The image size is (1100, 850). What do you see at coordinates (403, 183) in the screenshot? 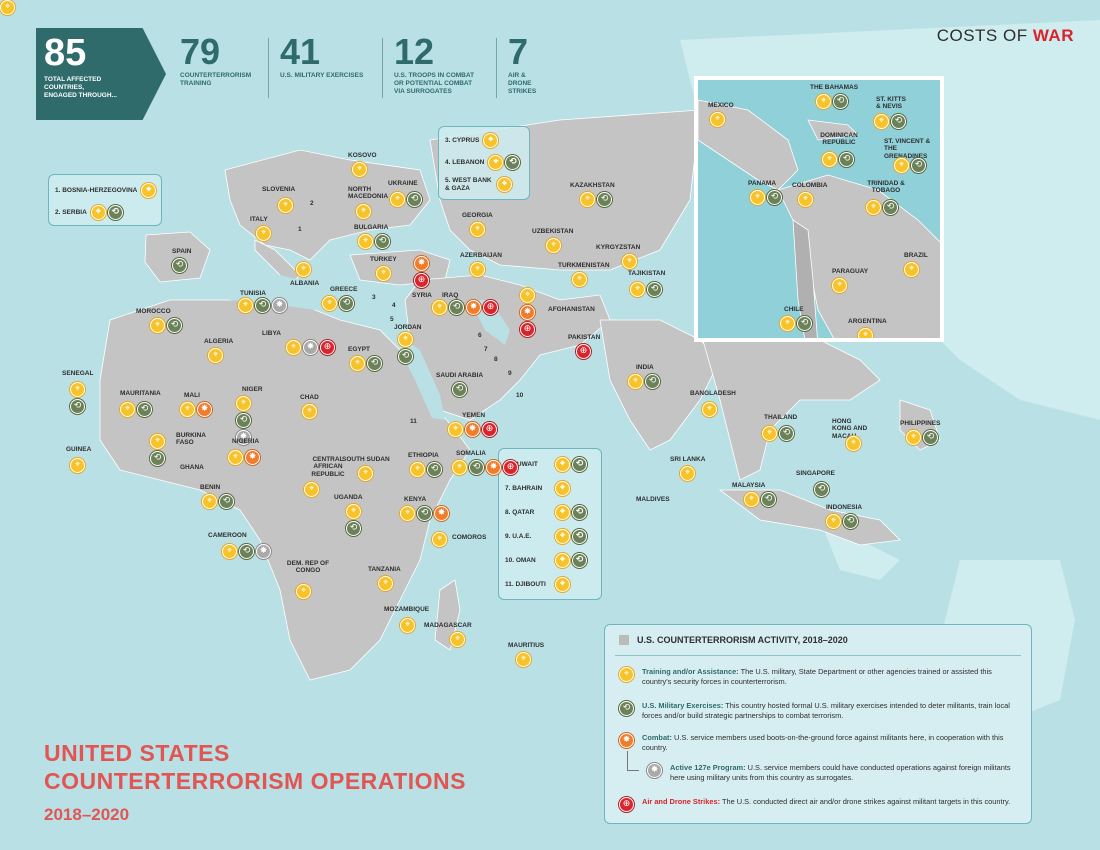
I see `country-label: UKRAINE` at bounding box center [403, 183].